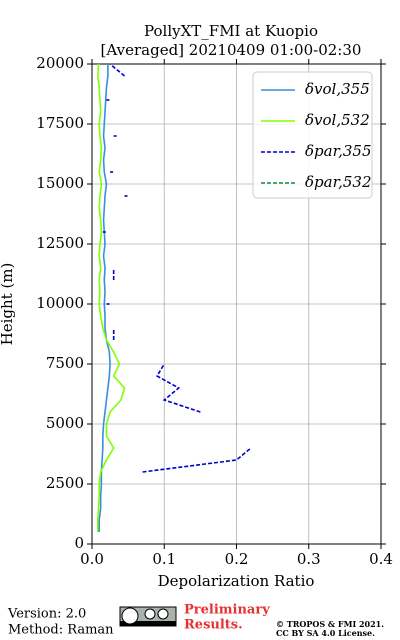  I want to click on license: CC BY SA 4.0 License., so click(325, 633).